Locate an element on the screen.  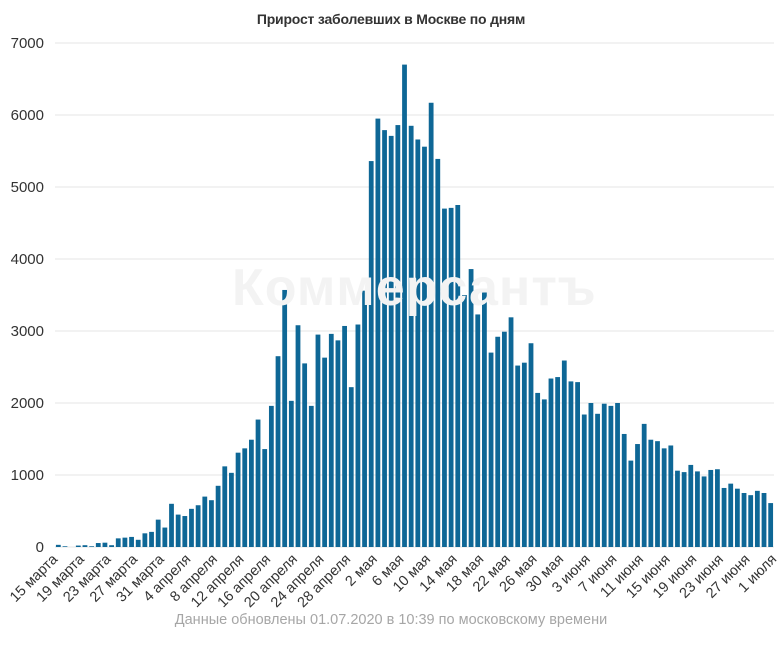
y-tick-label: 0 is located at coordinates (40, 547).